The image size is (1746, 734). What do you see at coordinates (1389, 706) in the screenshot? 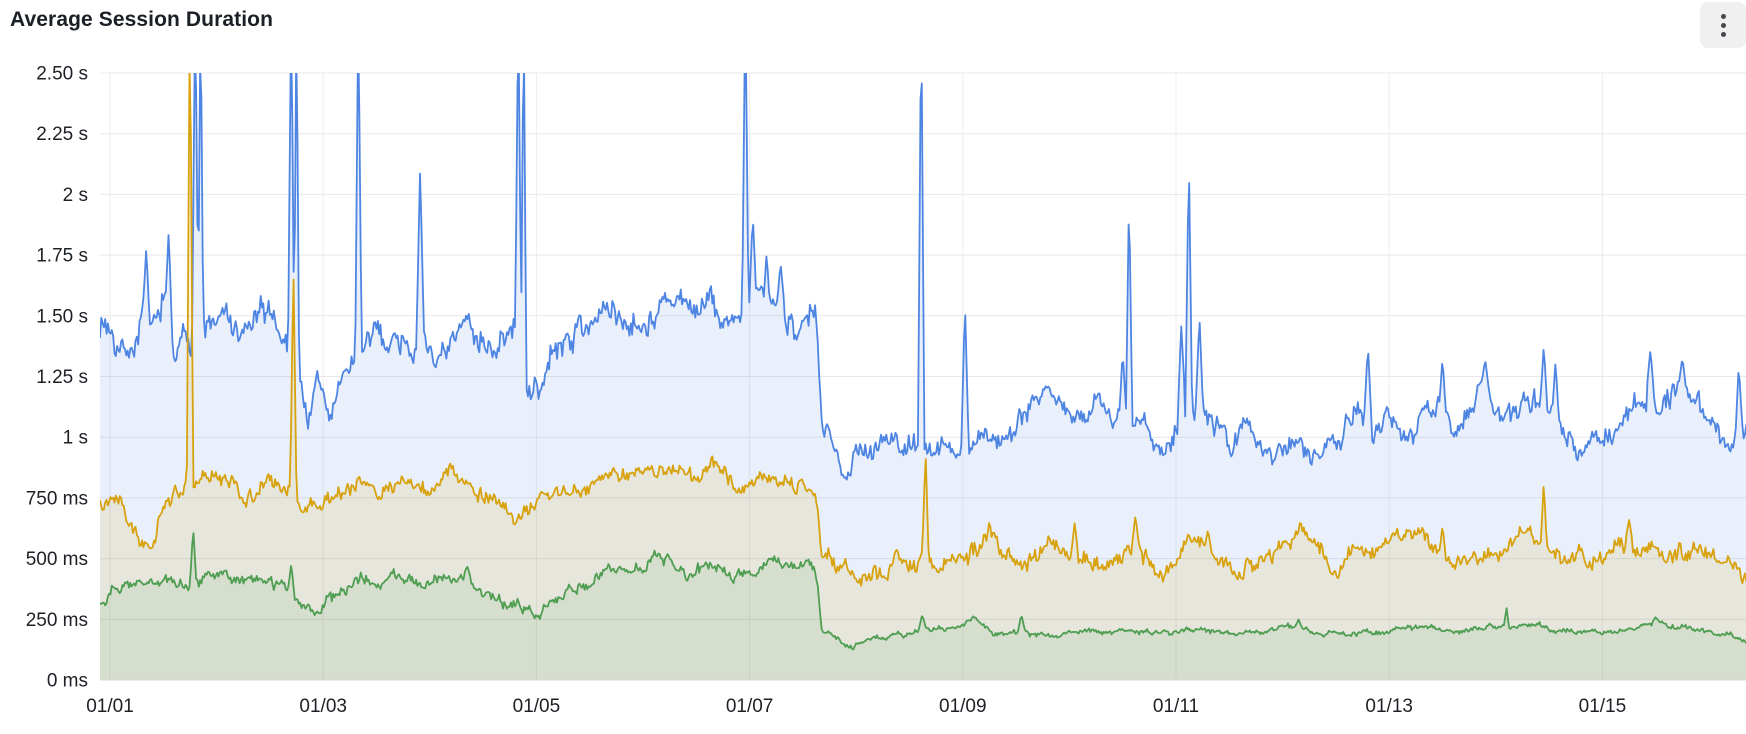
I see `x-tick-label: 01/13` at bounding box center [1389, 706].